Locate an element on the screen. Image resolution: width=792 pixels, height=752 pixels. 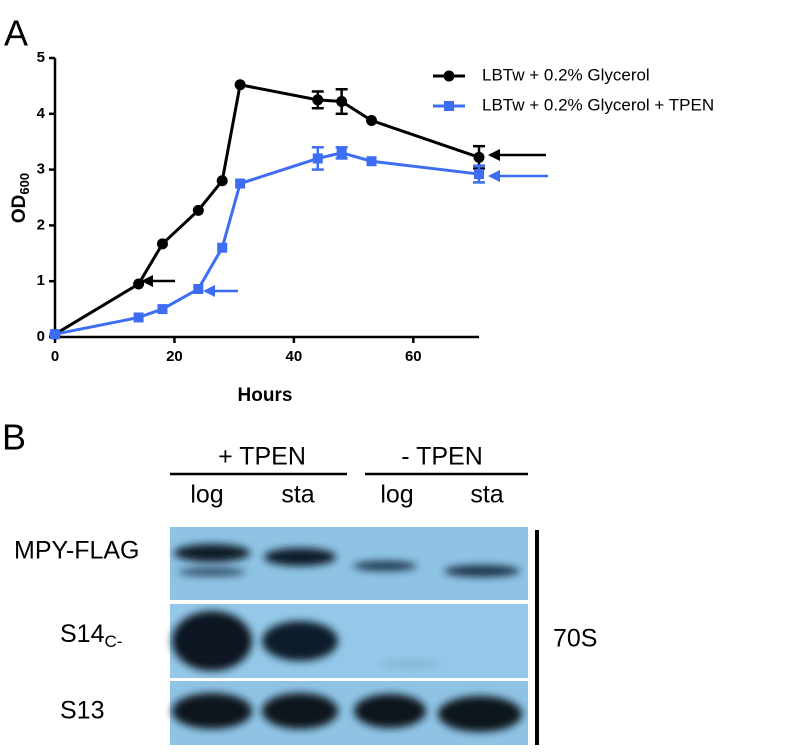
y-tick-label: 0 is located at coordinates (41, 336).